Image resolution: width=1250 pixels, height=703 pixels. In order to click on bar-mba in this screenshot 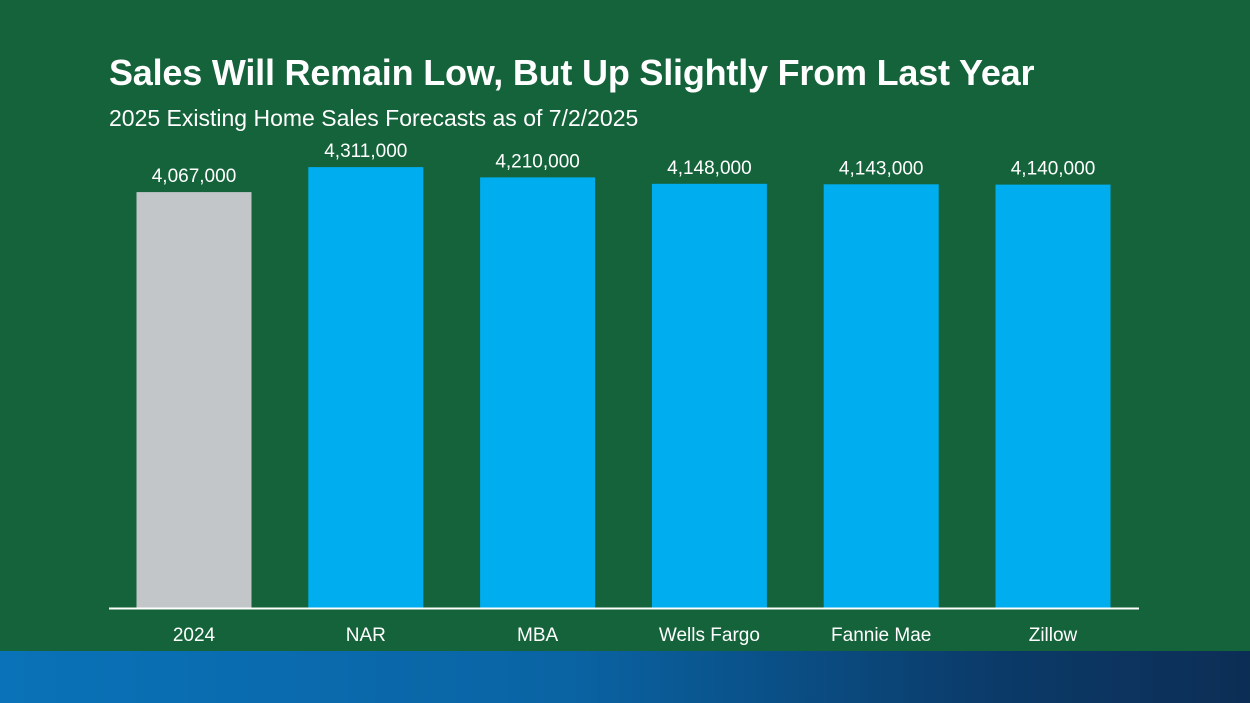, I will do `click(538, 392)`.